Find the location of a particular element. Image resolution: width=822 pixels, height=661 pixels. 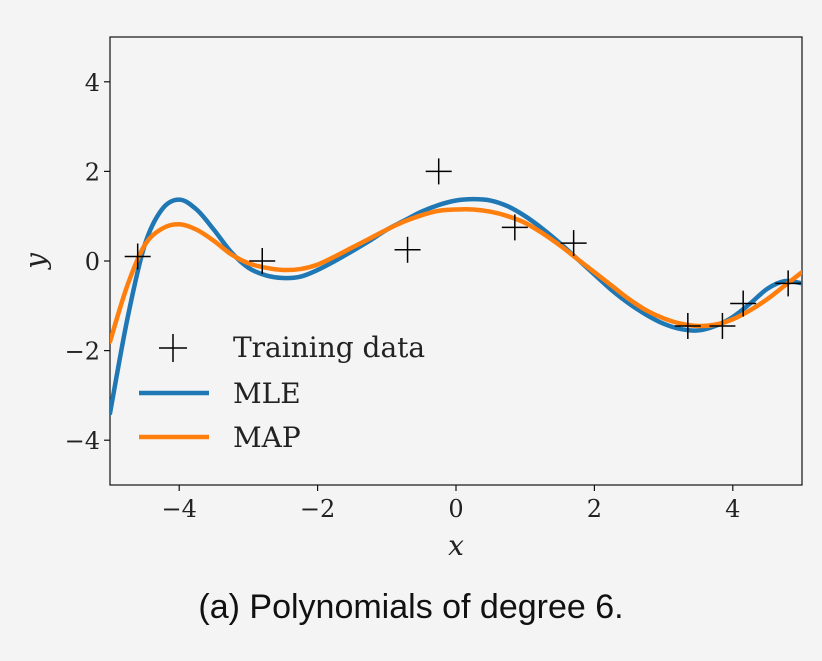

legend-label-mle: MLE is located at coordinates (267, 393).